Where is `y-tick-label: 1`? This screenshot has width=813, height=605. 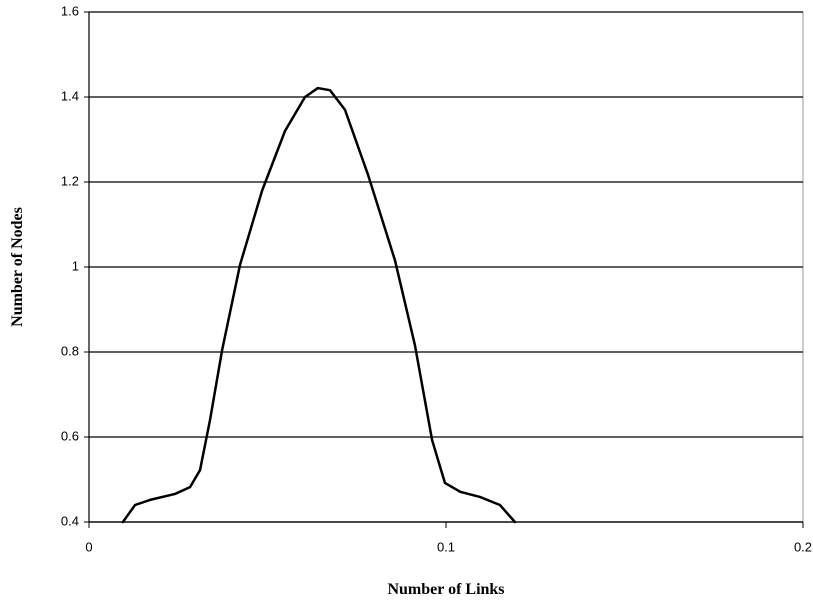 y-tick-label: 1 is located at coordinates (75, 265).